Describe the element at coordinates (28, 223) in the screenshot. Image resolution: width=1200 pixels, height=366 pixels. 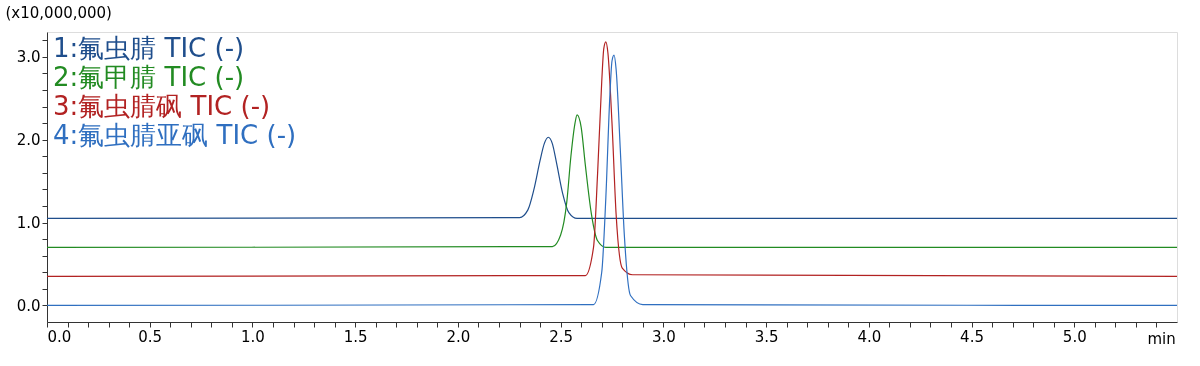
I see `y-tick-label: 1.0` at that location.